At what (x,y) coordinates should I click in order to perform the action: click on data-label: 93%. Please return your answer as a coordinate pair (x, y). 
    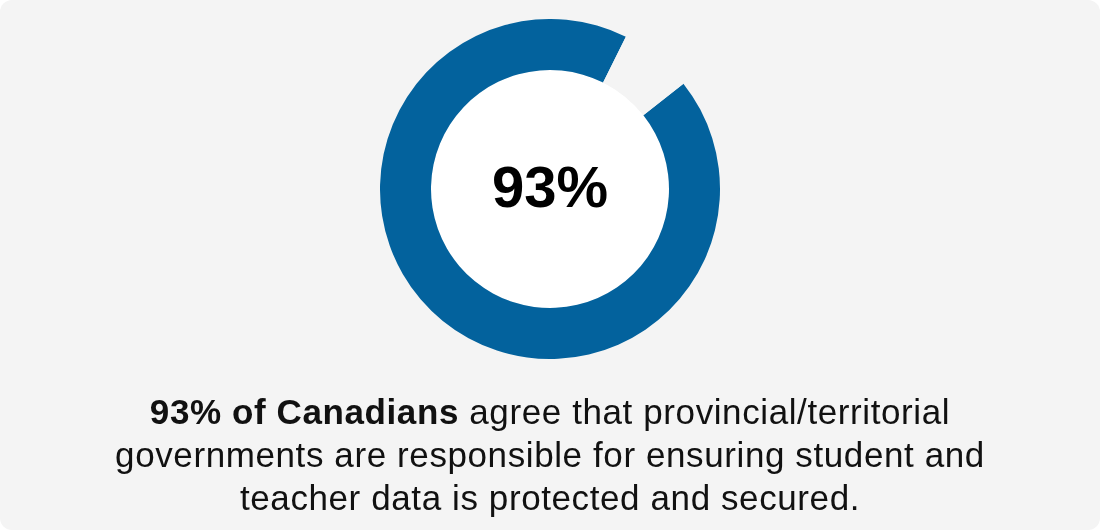
    Looking at the image, I should click on (549, 186).